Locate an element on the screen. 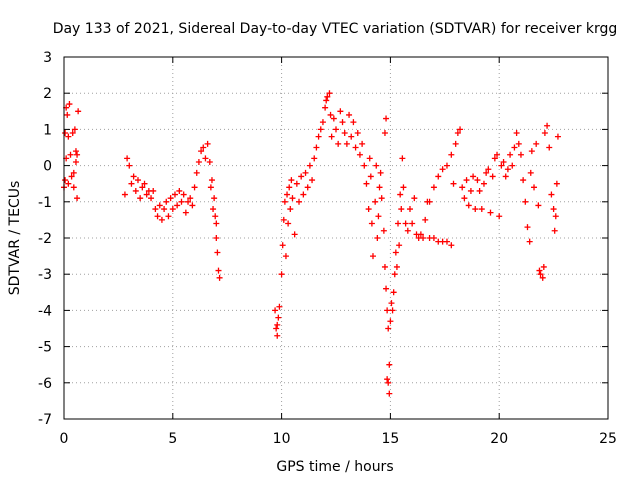  y-tick-label: -3 is located at coordinates (45, 275).